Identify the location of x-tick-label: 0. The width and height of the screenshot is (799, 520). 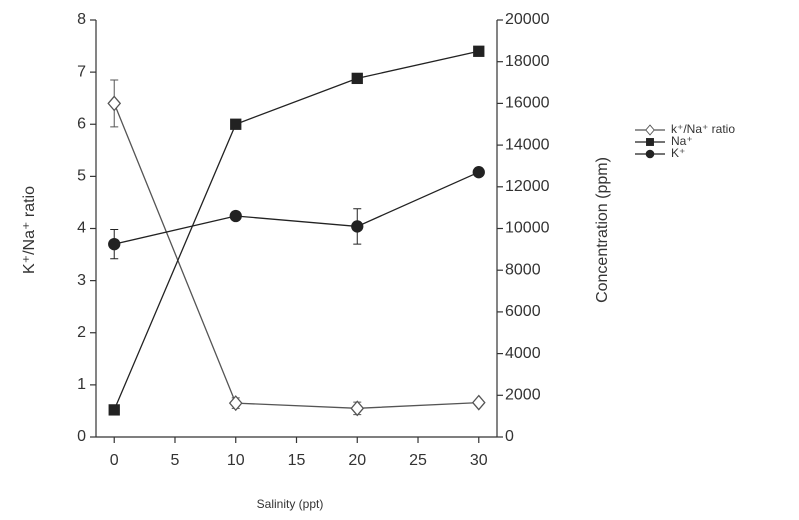
(114, 460).